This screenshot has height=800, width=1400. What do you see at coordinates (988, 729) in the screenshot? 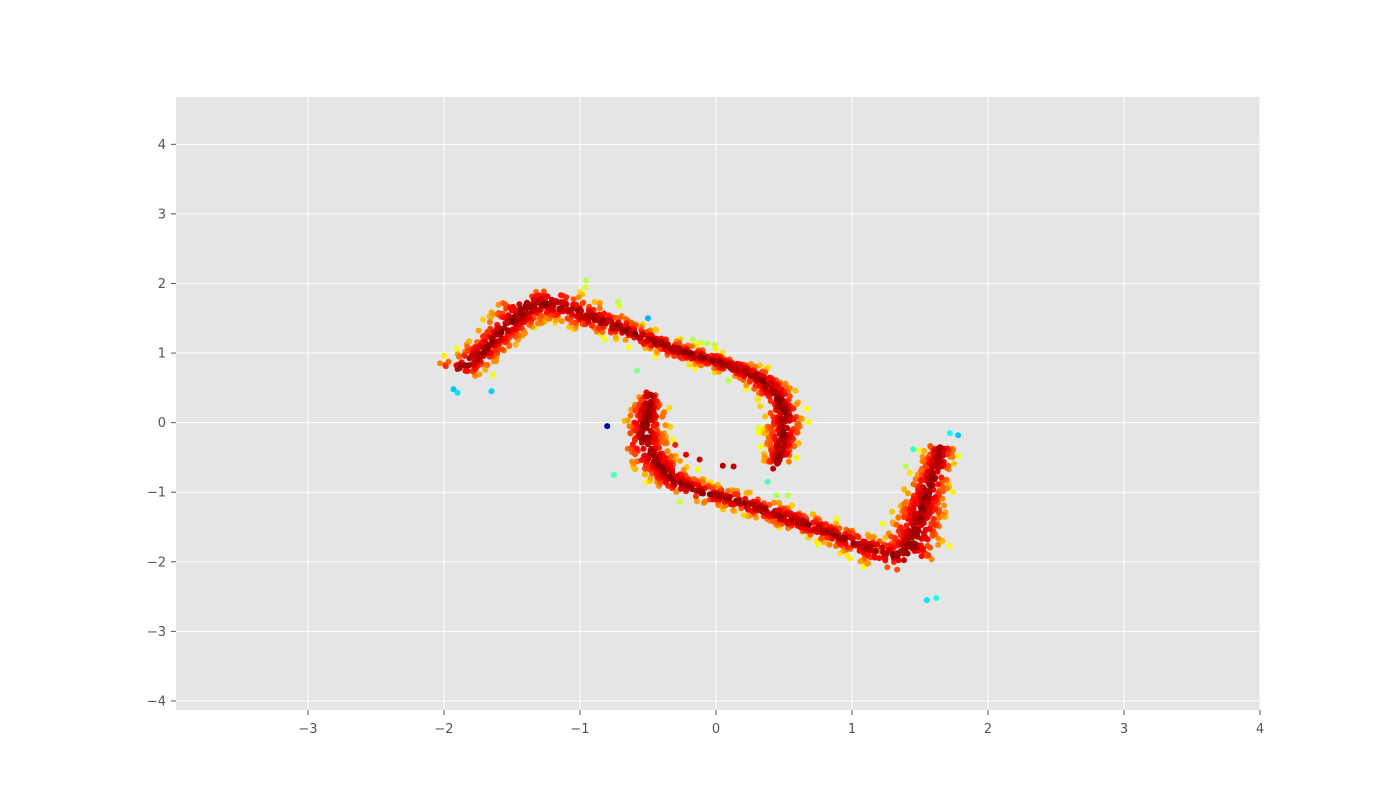
I see `x-tick-label: 2` at bounding box center [988, 729].